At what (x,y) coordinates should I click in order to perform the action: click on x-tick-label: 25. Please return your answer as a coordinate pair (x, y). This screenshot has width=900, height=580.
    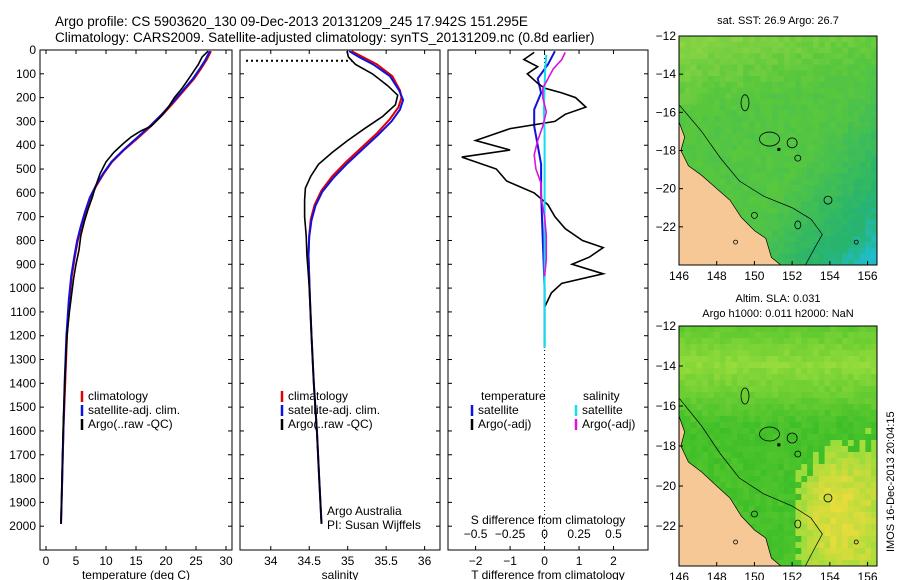
    Looking at the image, I should click on (196, 561).